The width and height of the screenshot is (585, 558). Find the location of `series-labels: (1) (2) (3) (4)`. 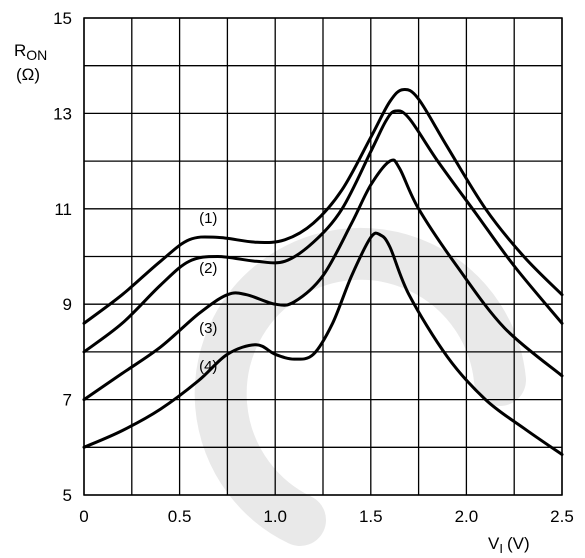

series-labels: (1) (2) (3) (4) is located at coordinates (208, 292).